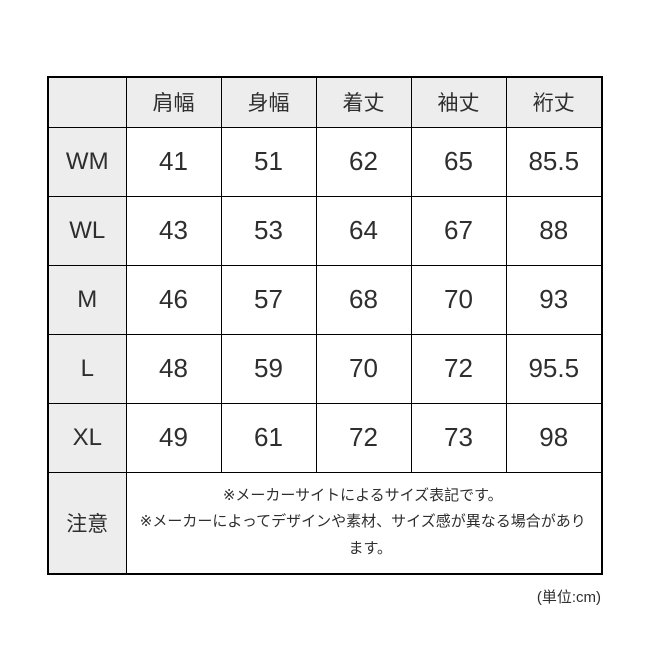 The image size is (650, 650). What do you see at coordinates (568, 597) in the screenshot?
I see `unit-label: (単位:cm)` at bounding box center [568, 597].